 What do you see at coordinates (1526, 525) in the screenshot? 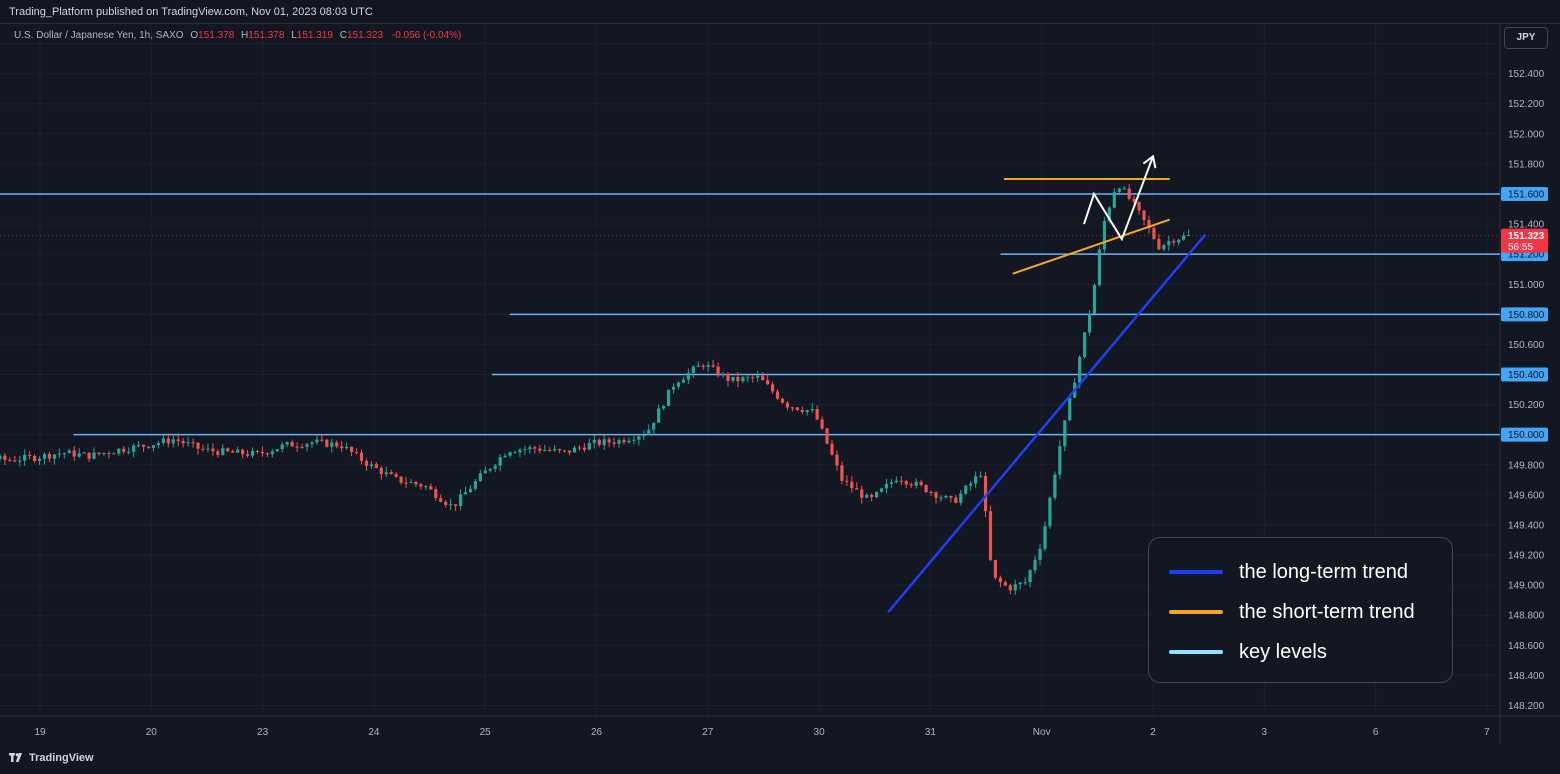
I see `price-tick-label: 149.400` at bounding box center [1526, 525].